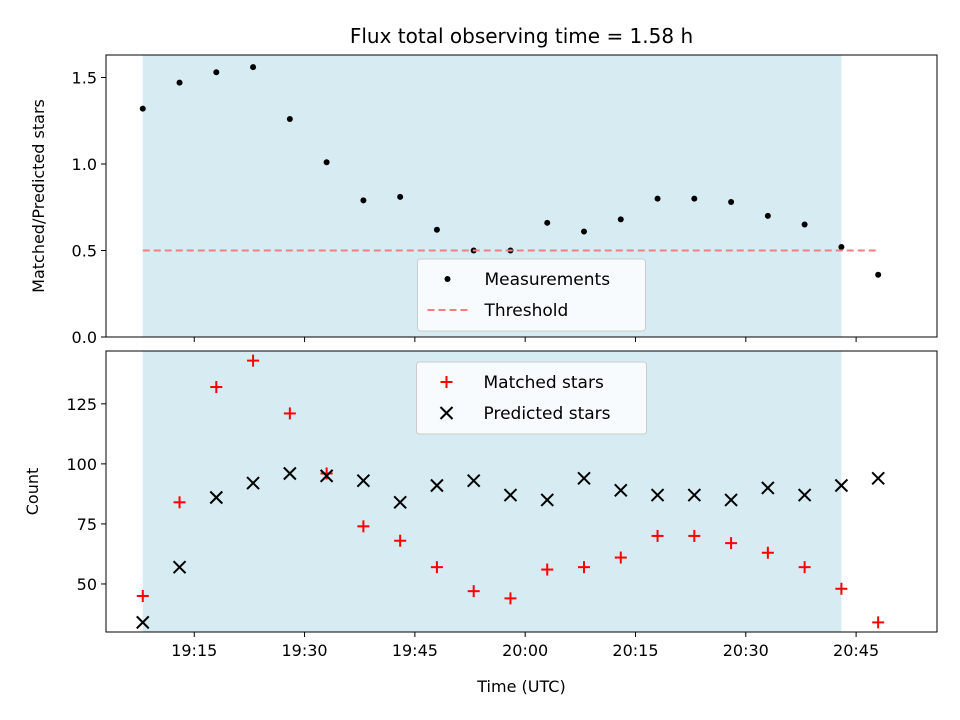 This screenshot has height=720, width=960. I want to click on bottom-legend: Matched stars Predicted stars, so click(531, 398).